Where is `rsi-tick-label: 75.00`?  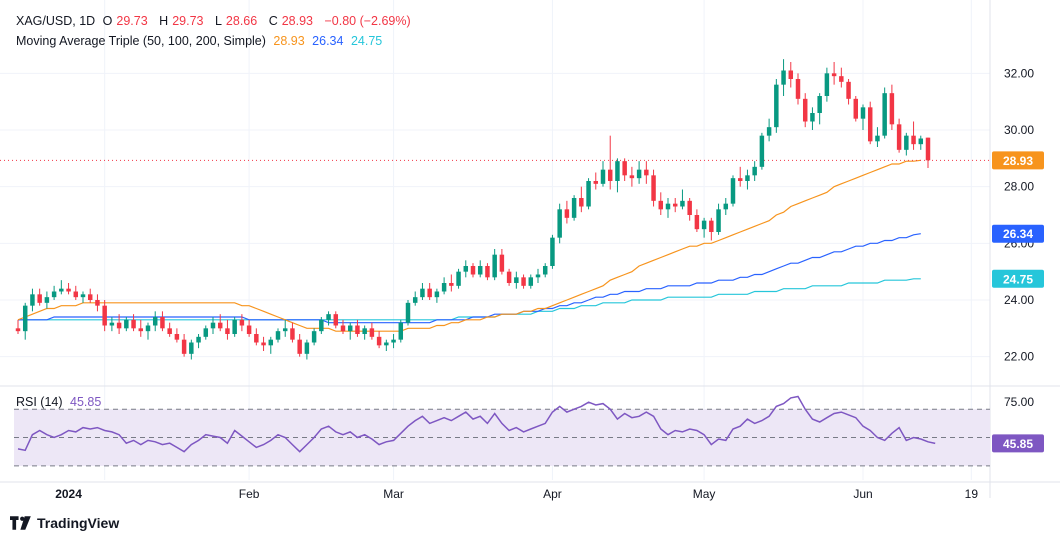
rsi-tick-label: 75.00 is located at coordinates (1019, 402).